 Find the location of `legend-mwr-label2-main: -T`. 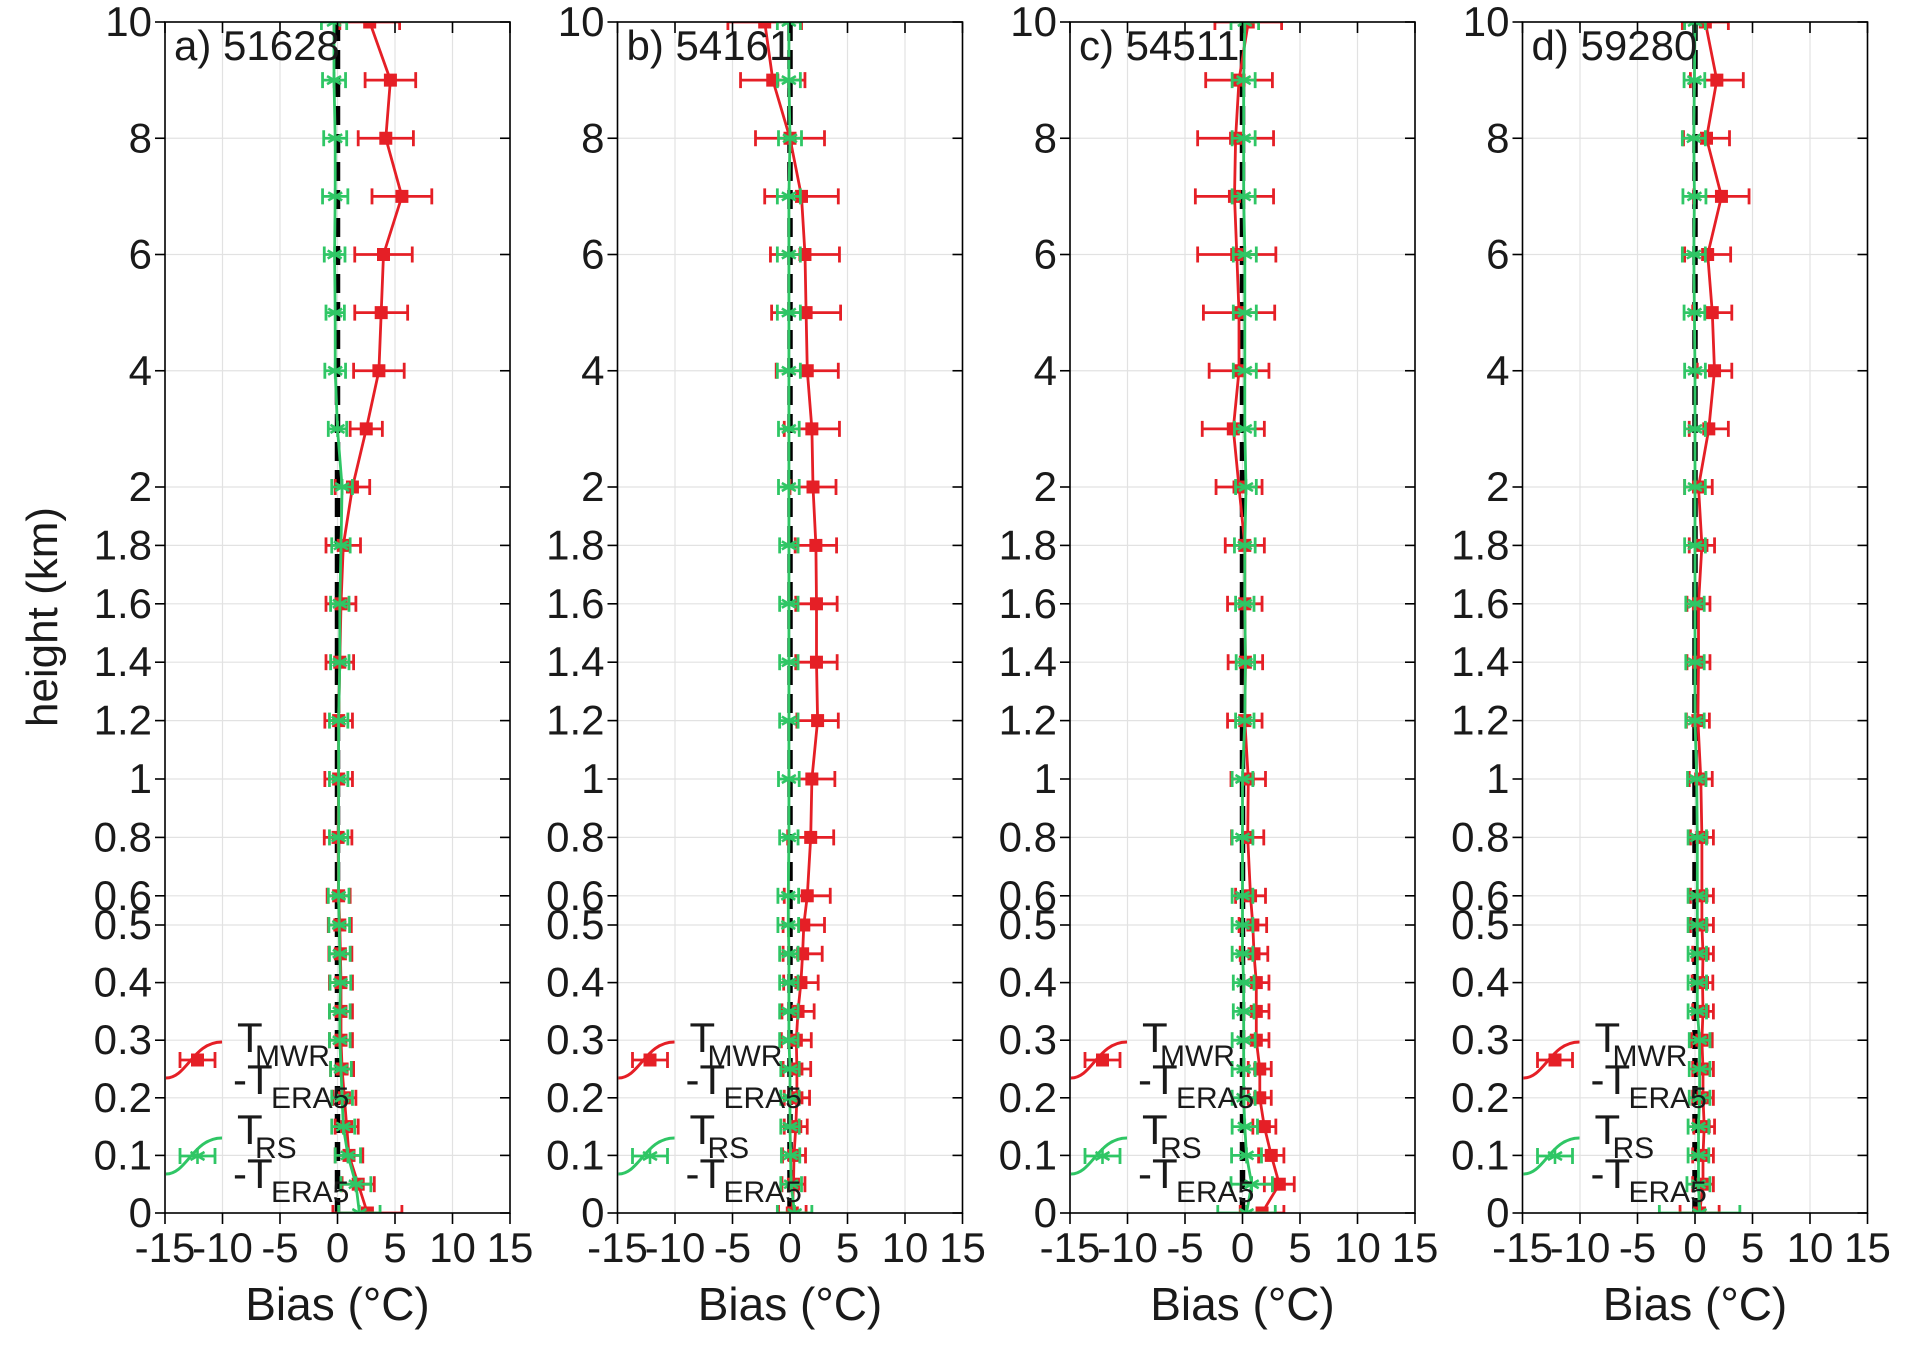

legend-mwr-label2-main: -T is located at coordinates (1611, 1079).